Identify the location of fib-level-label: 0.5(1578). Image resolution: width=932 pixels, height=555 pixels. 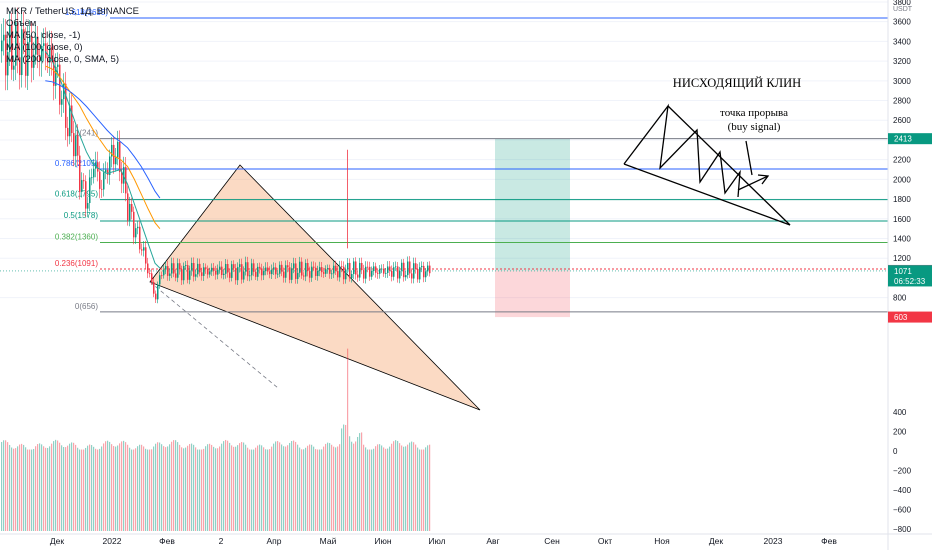
(81, 215).